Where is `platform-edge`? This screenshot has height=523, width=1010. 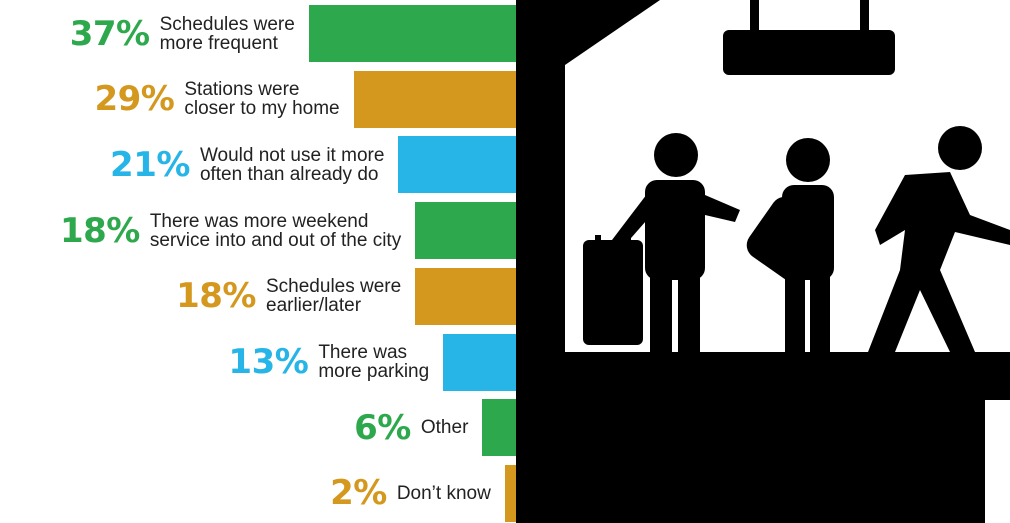 platform-edge is located at coordinates (787, 376).